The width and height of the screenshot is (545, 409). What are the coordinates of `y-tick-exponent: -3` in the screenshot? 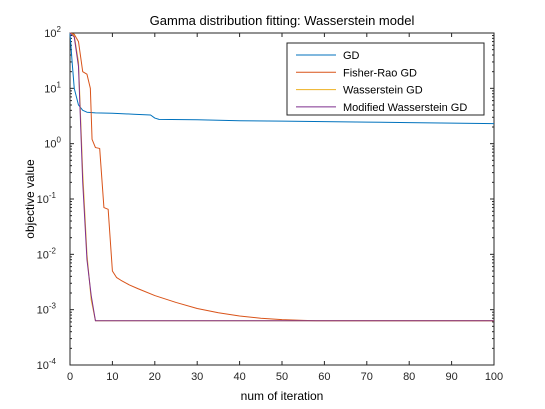 It's located at (53, 306).